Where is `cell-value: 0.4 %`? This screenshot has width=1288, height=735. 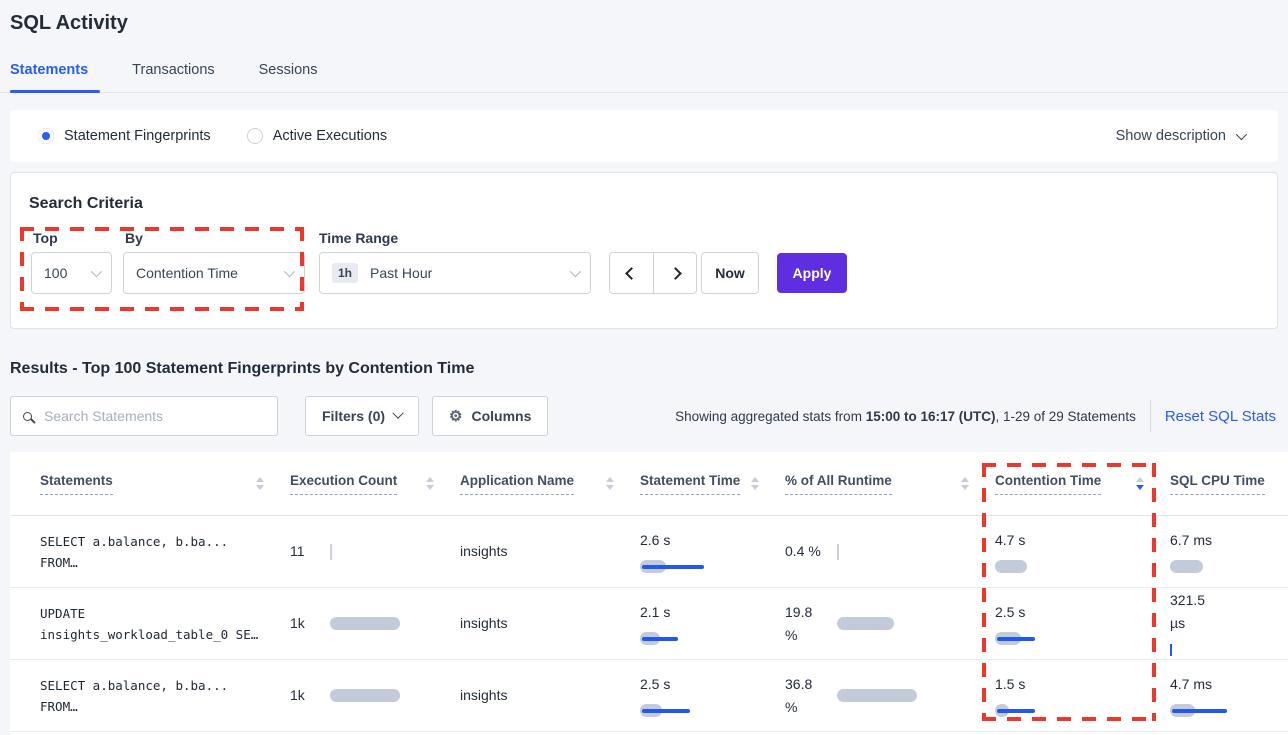 cell-value: 0.4 % is located at coordinates (803, 551).